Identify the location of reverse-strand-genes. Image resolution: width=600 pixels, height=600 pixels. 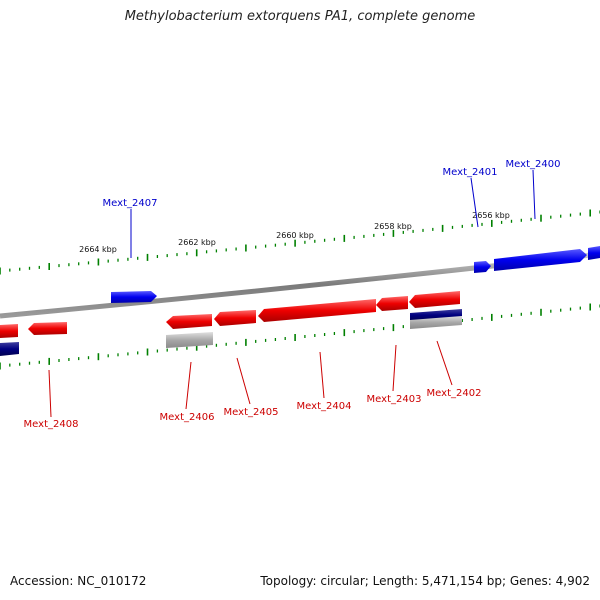
(230, 314).